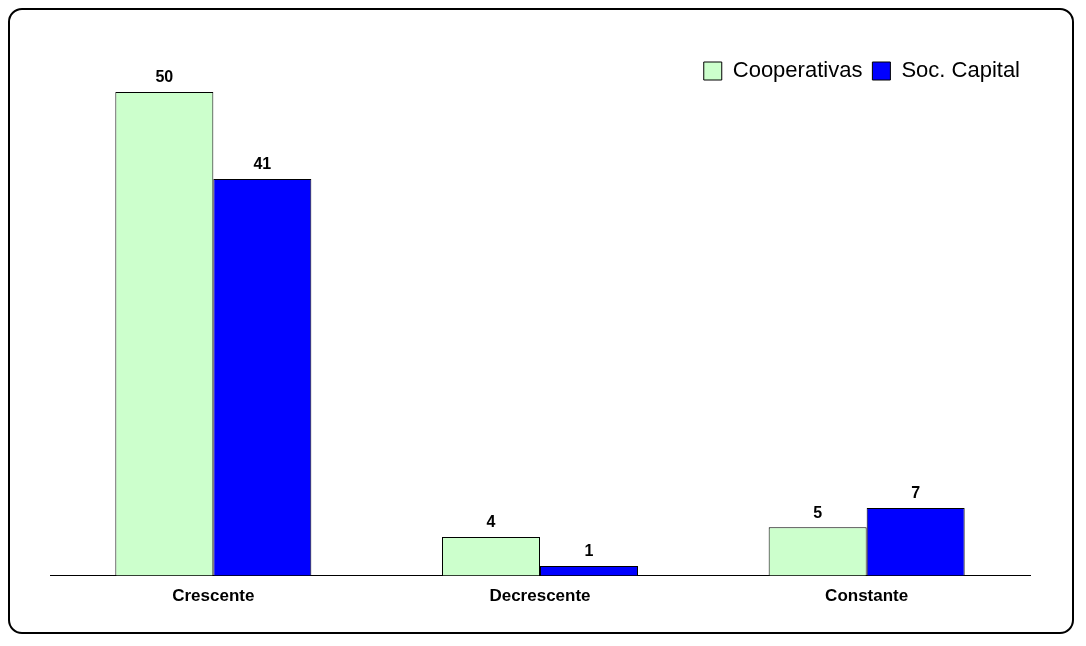 Image resolution: width=1086 pixels, height=646 pixels. Describe the element at coordinates (540, 596) in the screenshot. I see `x-tick-label: Decrescente` at that location.